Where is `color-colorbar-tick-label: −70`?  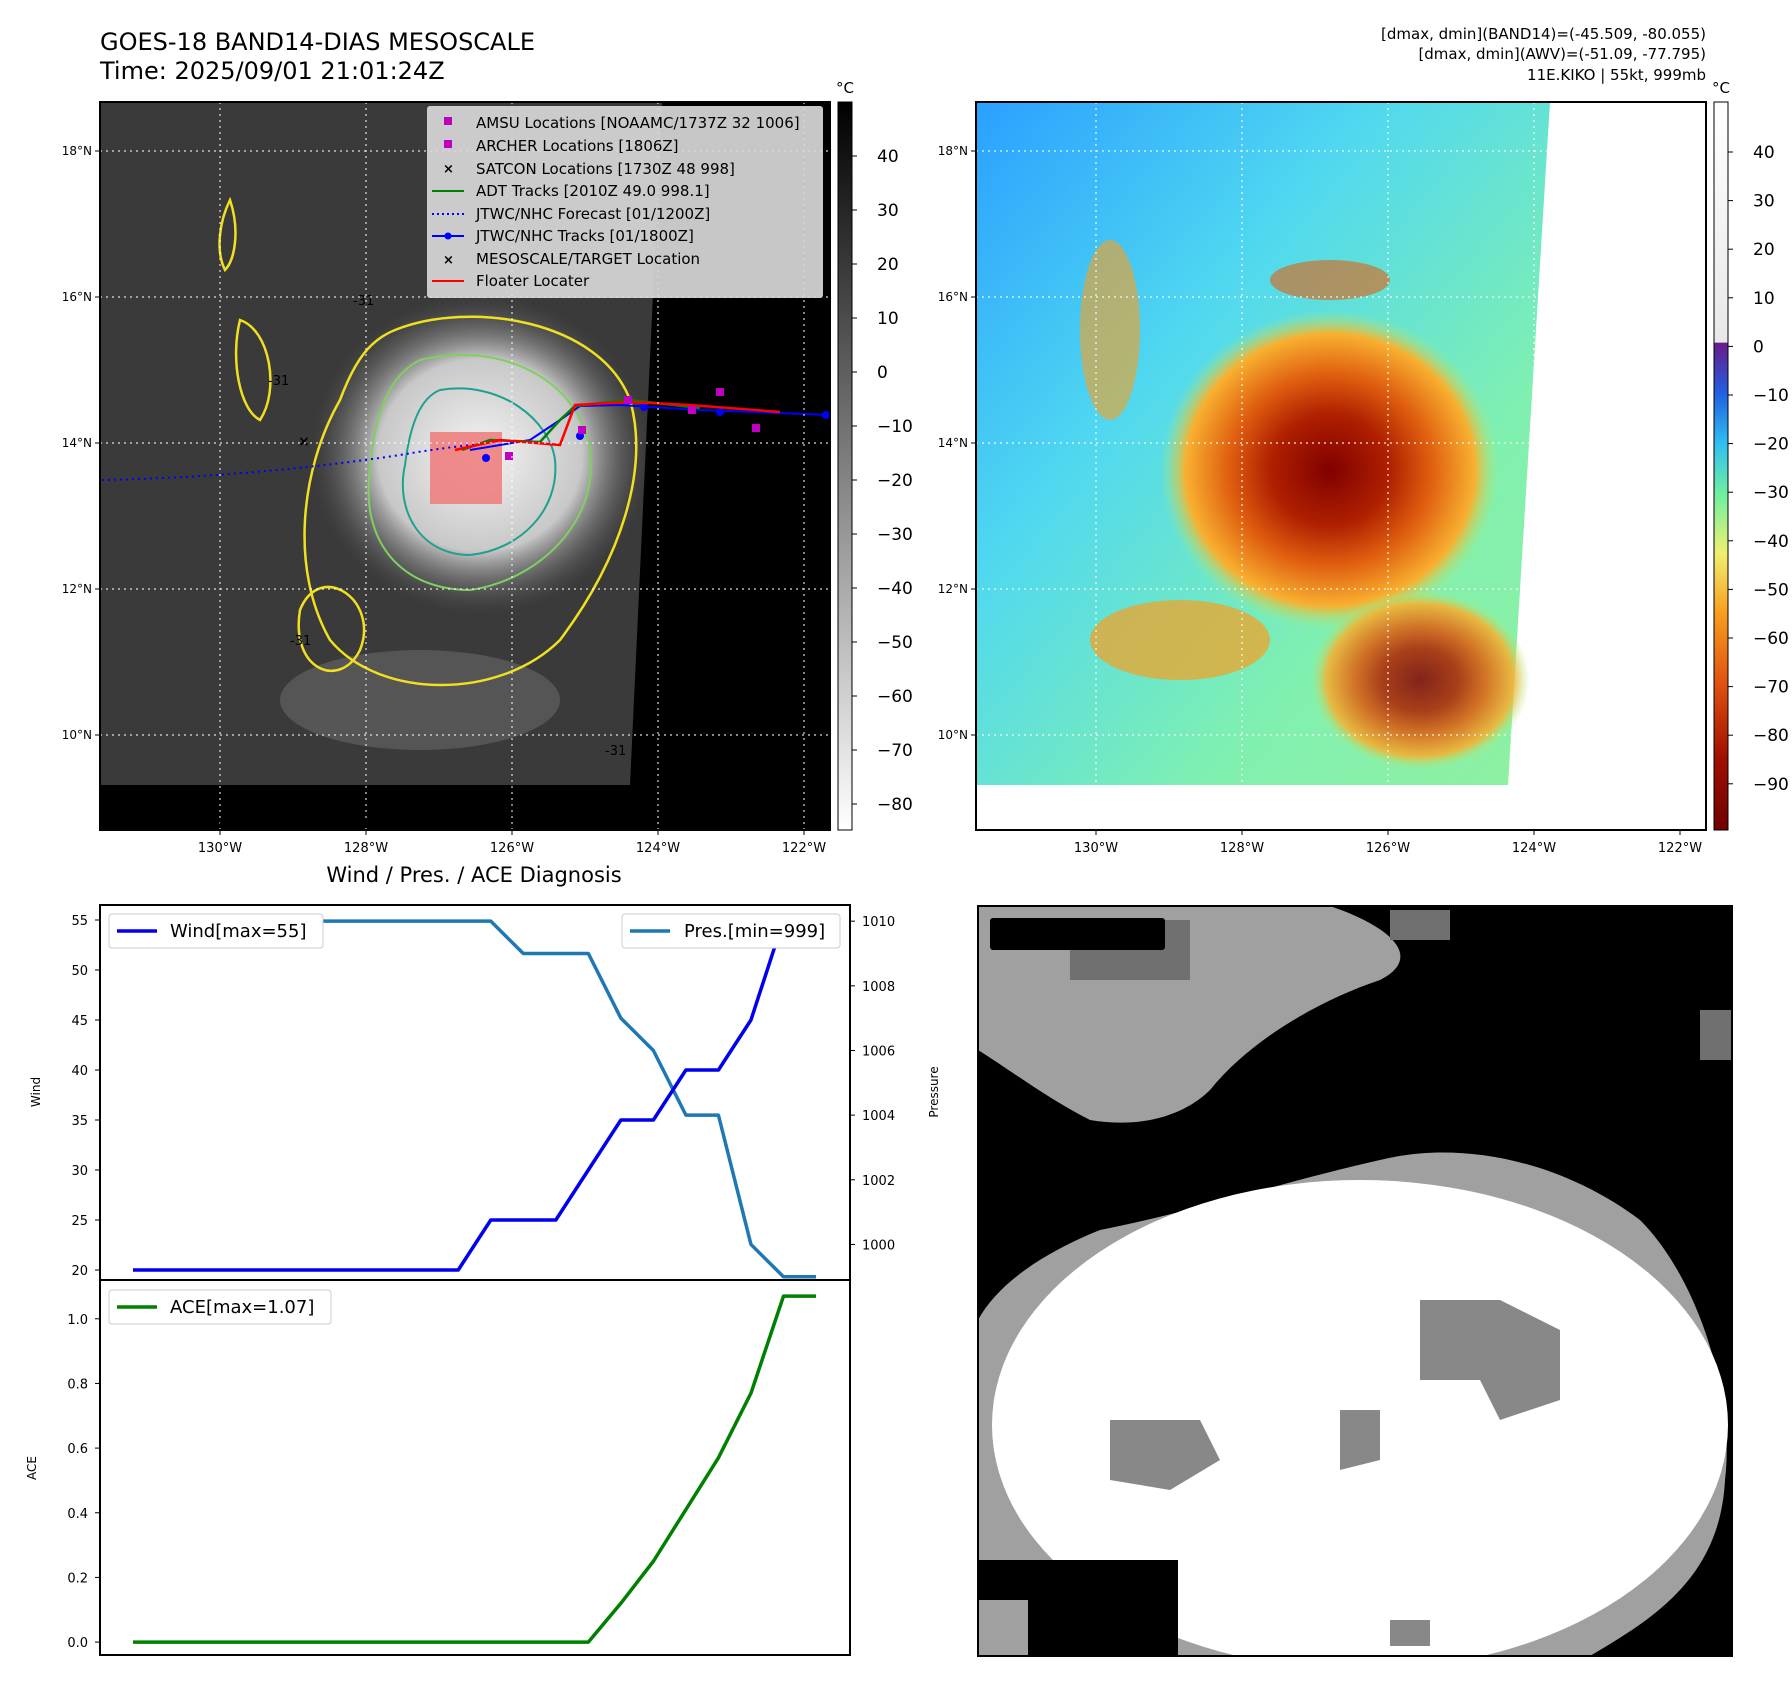 color-colorbar-tick-label: −70 is located at coordinates (1771, 688).